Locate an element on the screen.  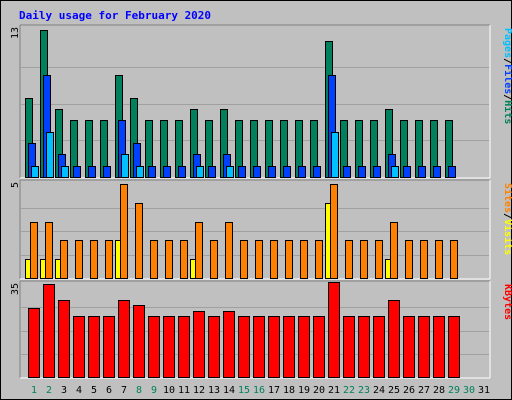
day-label: 16 is located at coordinates (259, 390).